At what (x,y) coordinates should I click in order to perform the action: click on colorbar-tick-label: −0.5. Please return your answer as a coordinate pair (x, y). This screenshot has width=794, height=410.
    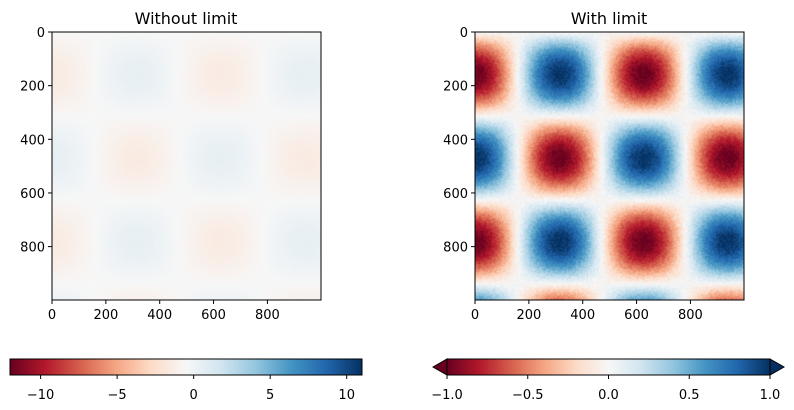
    Looking at the image, I should click on (528, 395).